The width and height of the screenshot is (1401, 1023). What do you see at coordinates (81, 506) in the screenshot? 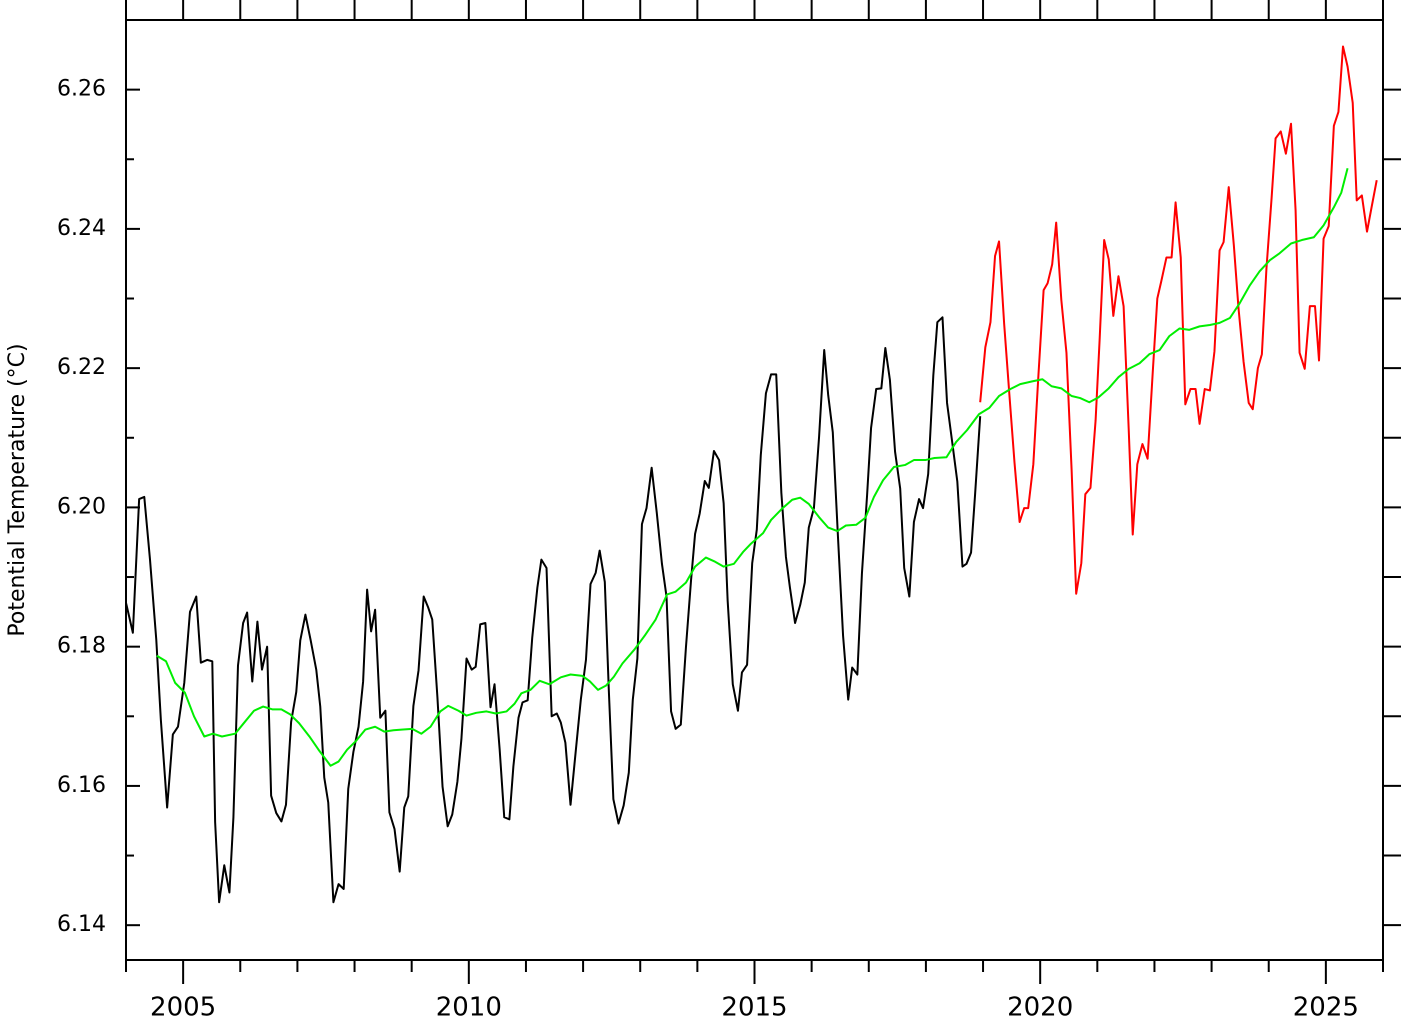
I see `y-tick-label: 6.20` at bounding box center [81, 506].